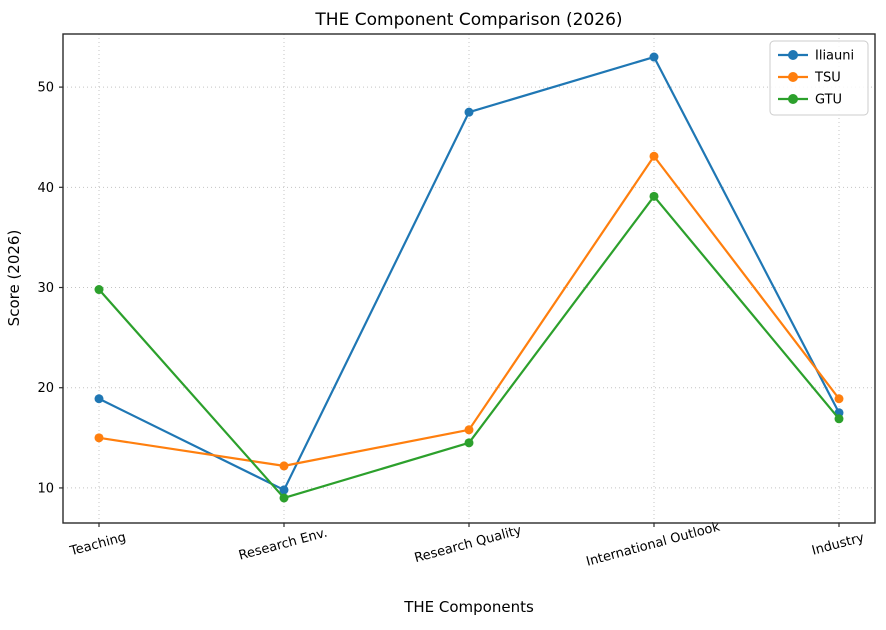  I want to click on chart-title: THE Component Comparison (2026), so click(468, 20).